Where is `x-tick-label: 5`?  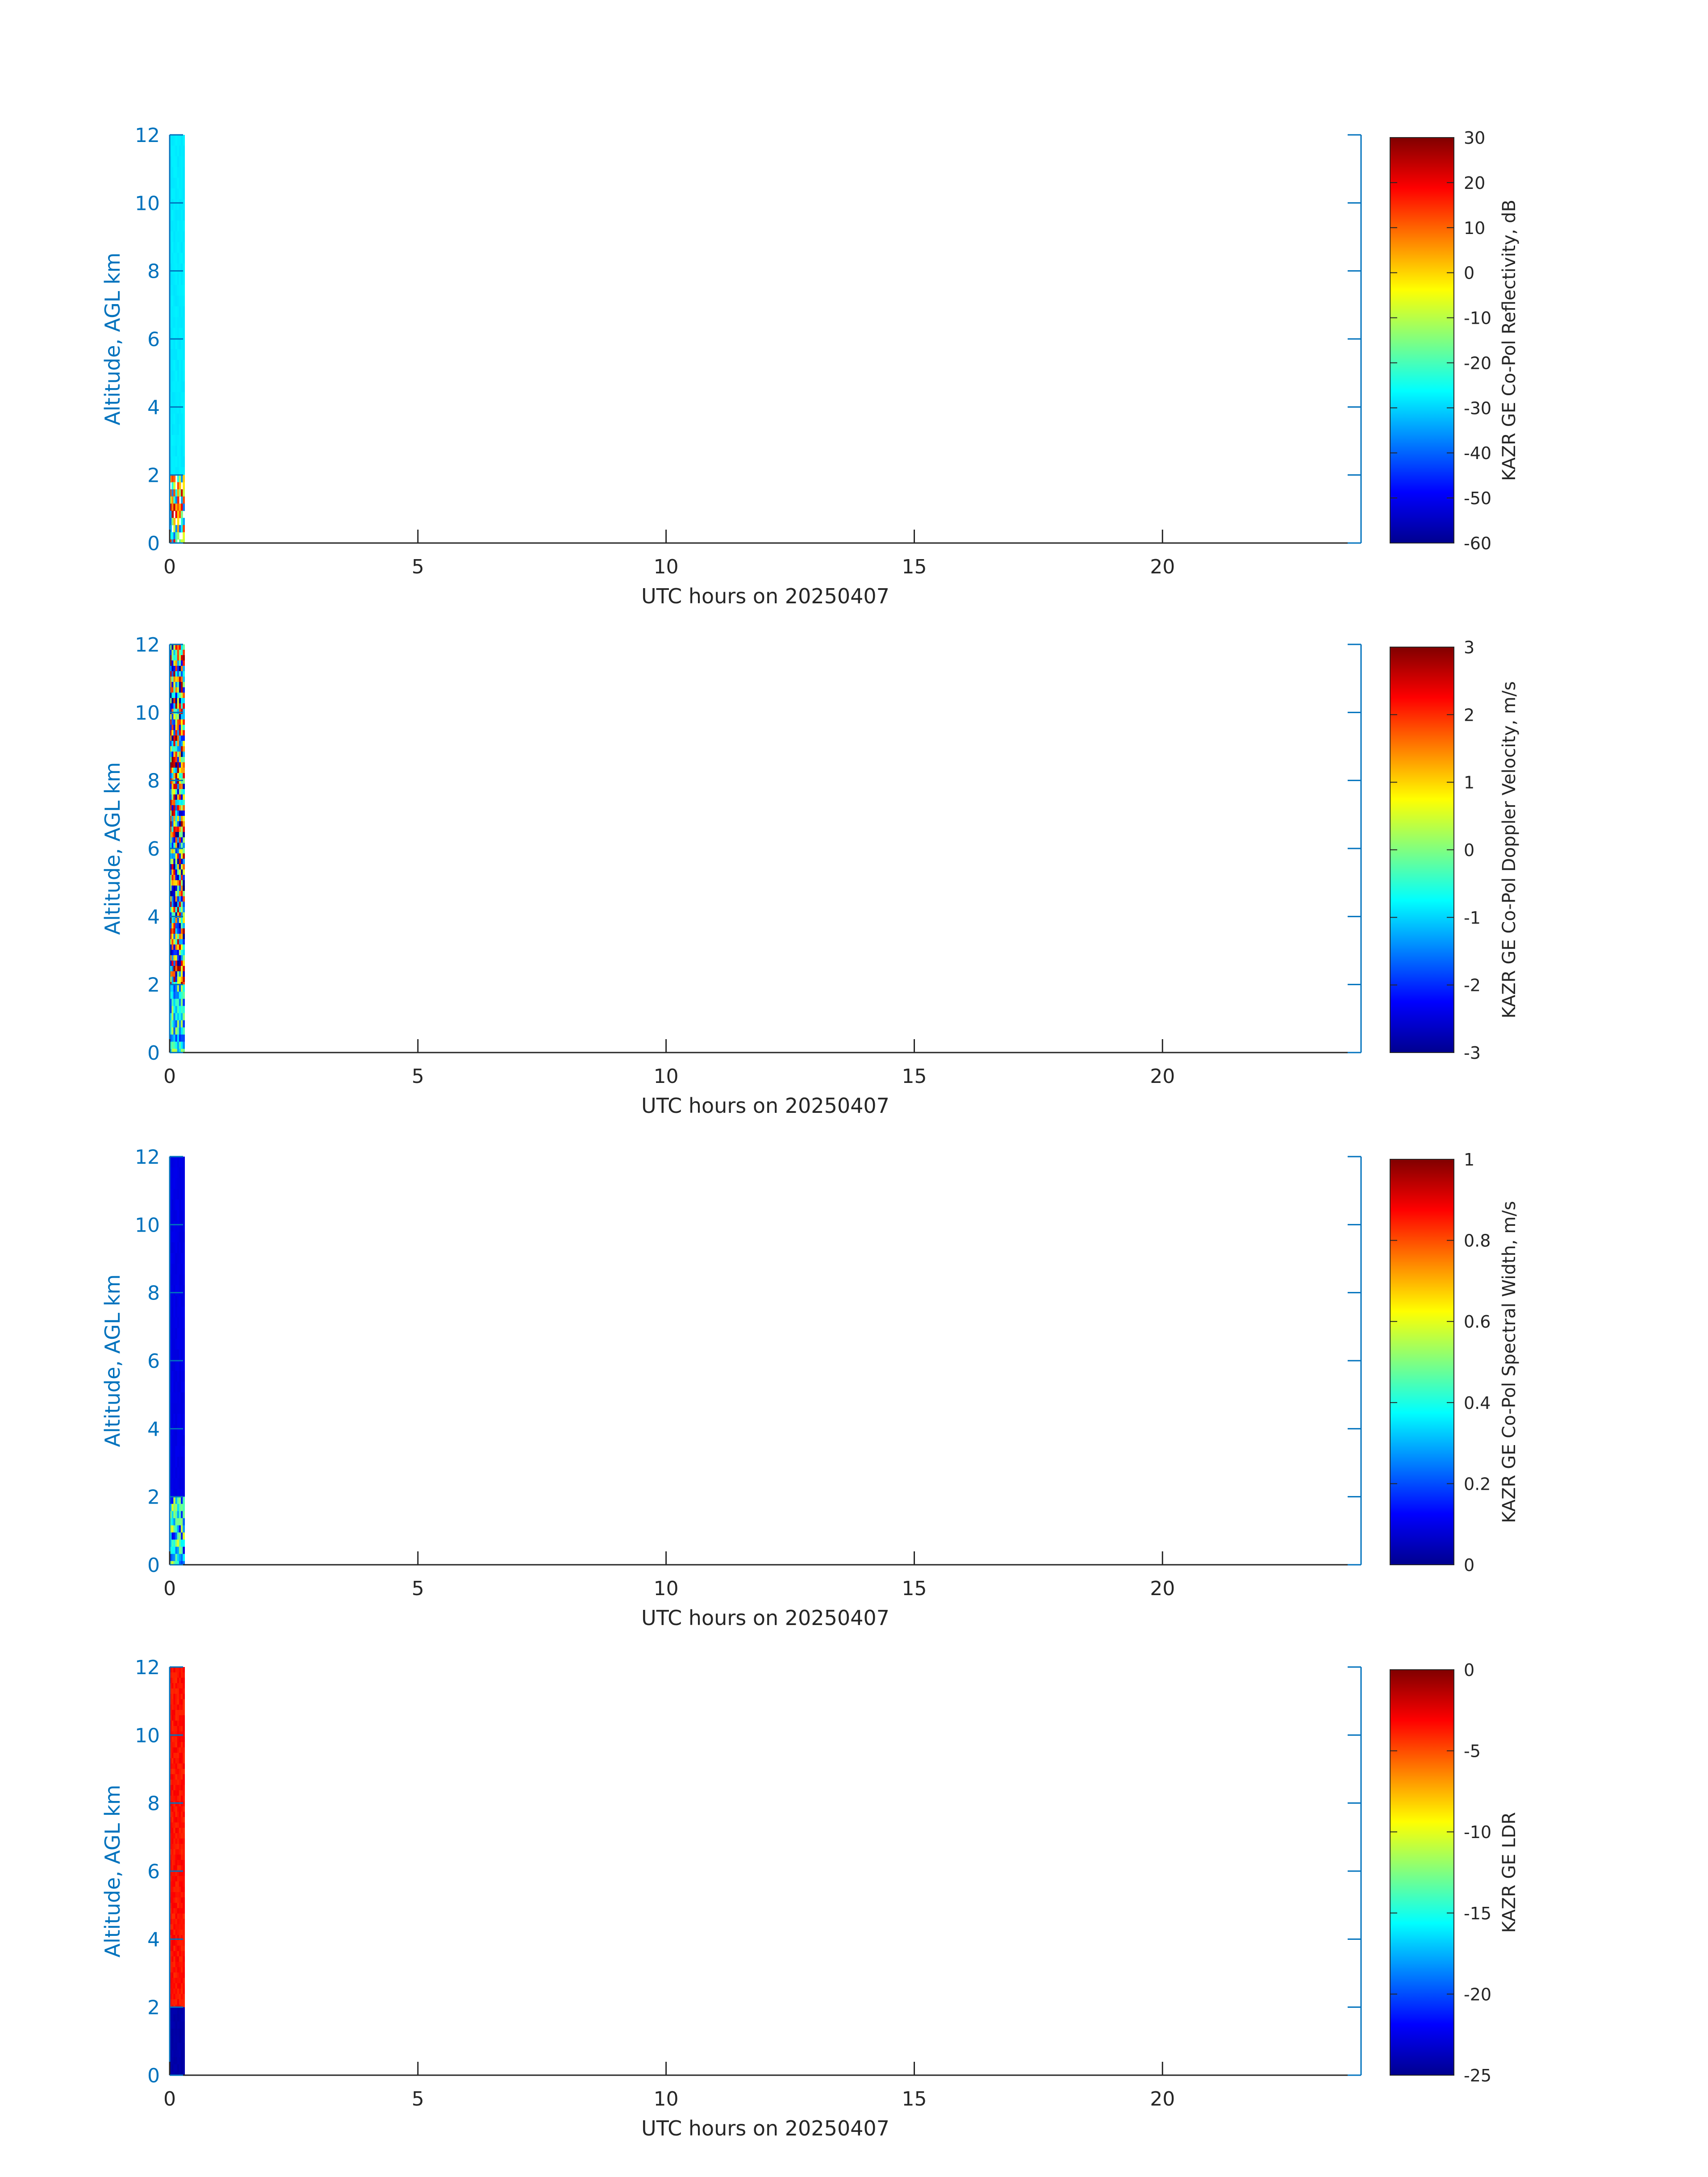
x-tick-label: 5 is located at coordinates (418, 1588).